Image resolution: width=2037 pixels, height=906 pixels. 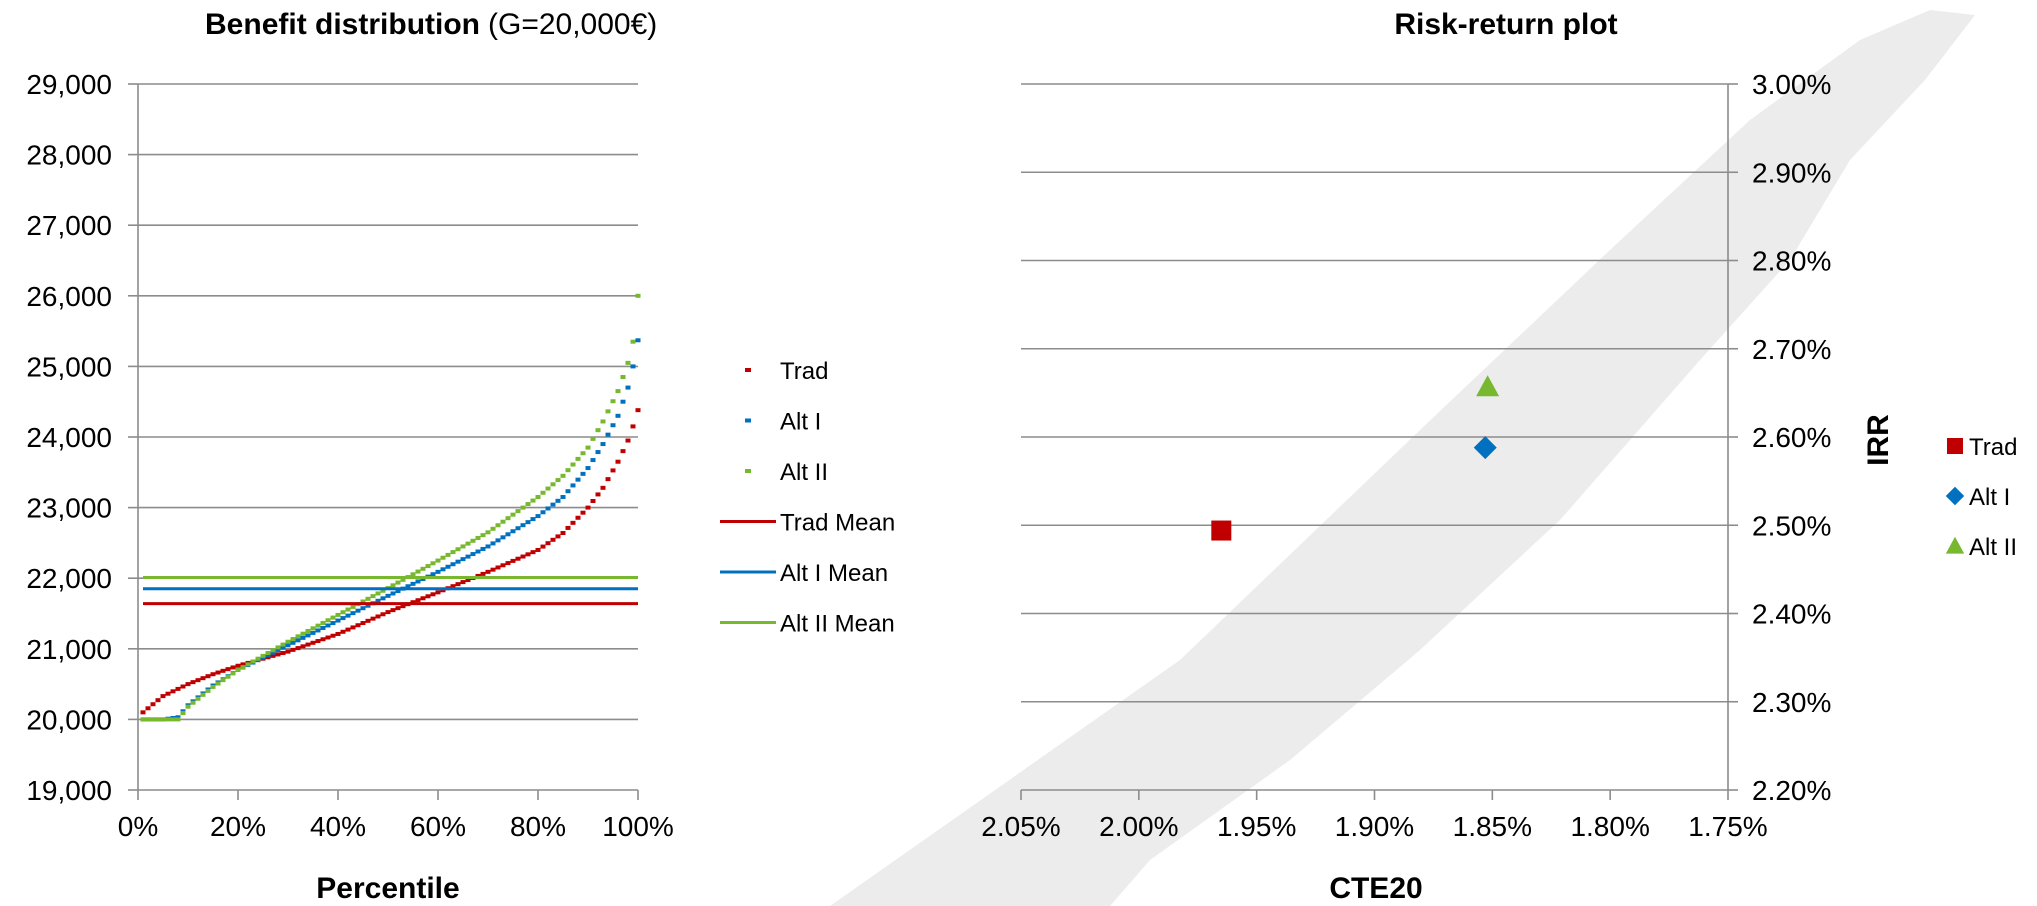 What do you see at coordinates (748, 471) in the screenshot?
I see `legend-swatch` at bounding box center [748, 471].